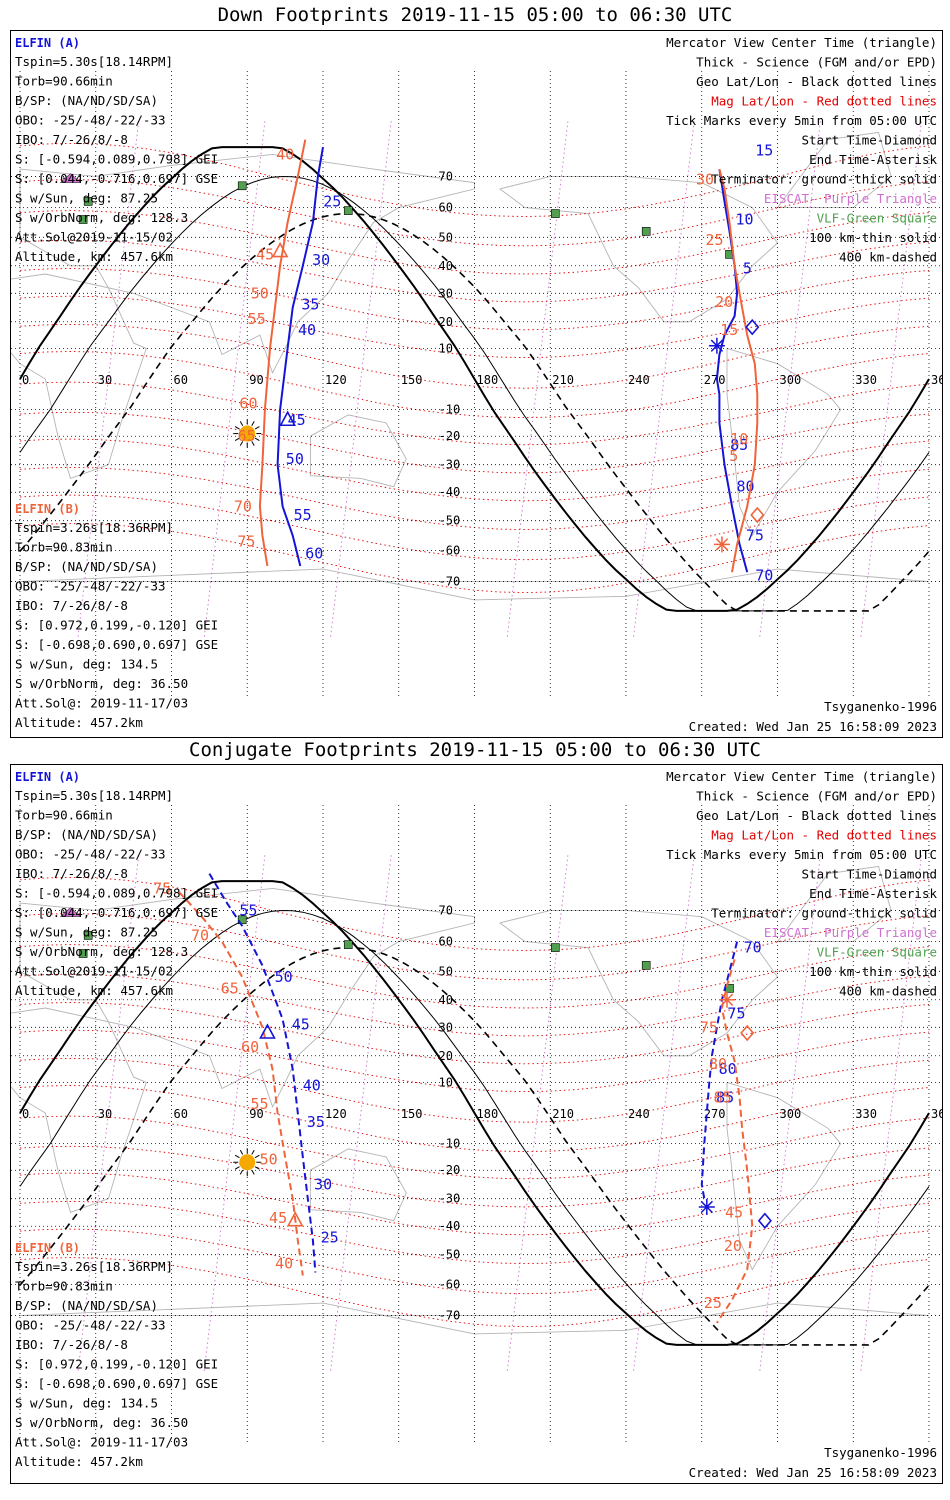 The width and height of the screenshot is (950, 1500). Describe the element at coordinates (116, 644) in the screenshot. I see `elfin-b-info-line: S: [-0.698,0.690,0.697] GSE` at that location.